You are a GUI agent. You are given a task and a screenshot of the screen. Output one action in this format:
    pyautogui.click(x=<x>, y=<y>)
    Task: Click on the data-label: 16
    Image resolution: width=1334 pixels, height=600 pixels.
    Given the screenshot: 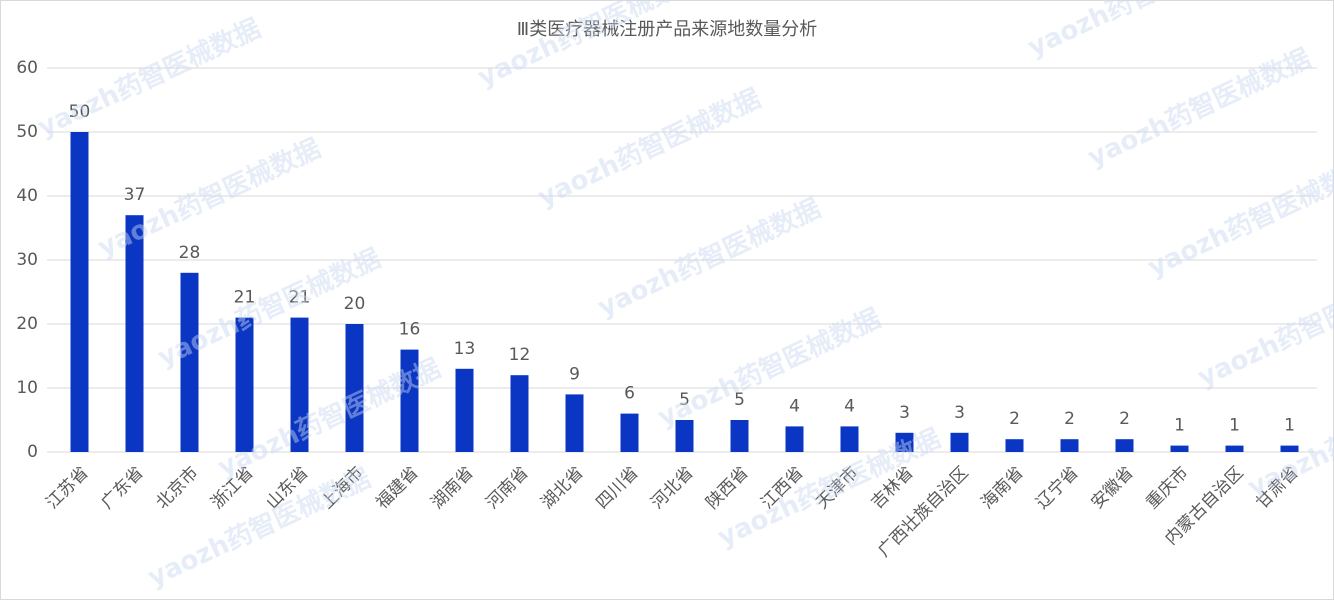 What is the action you would take?
    pyautogui.click(x=410, y=330)
    